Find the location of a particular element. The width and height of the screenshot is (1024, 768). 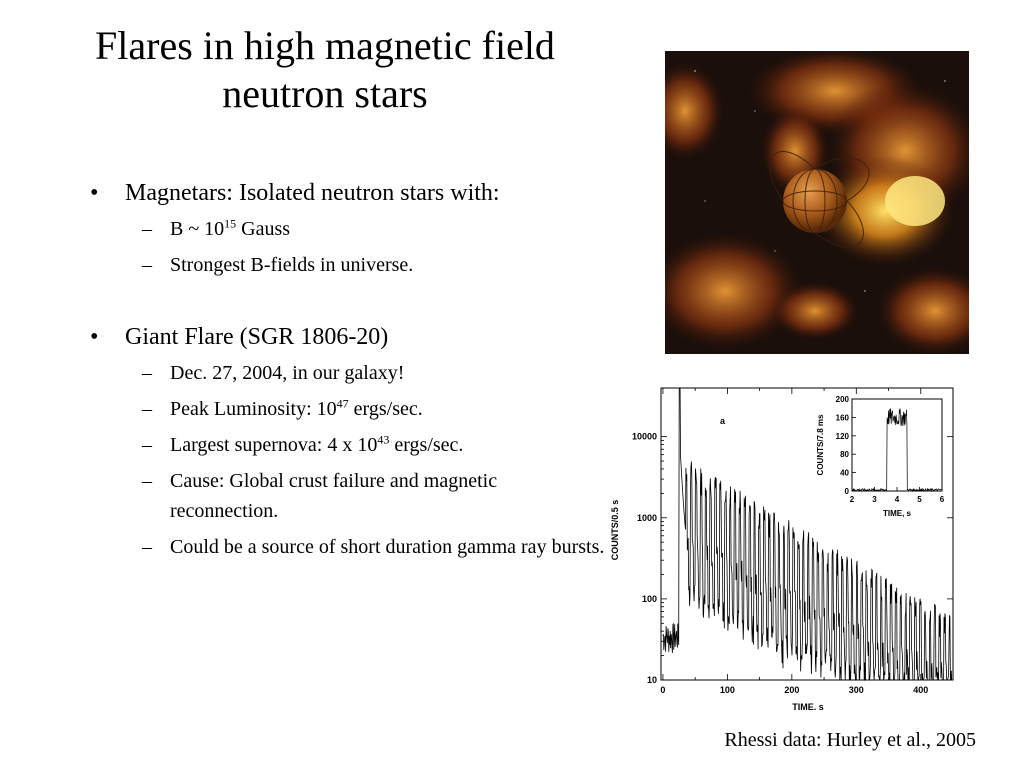

main-ytick-label: 1000 is located at coordinates (647, 518).